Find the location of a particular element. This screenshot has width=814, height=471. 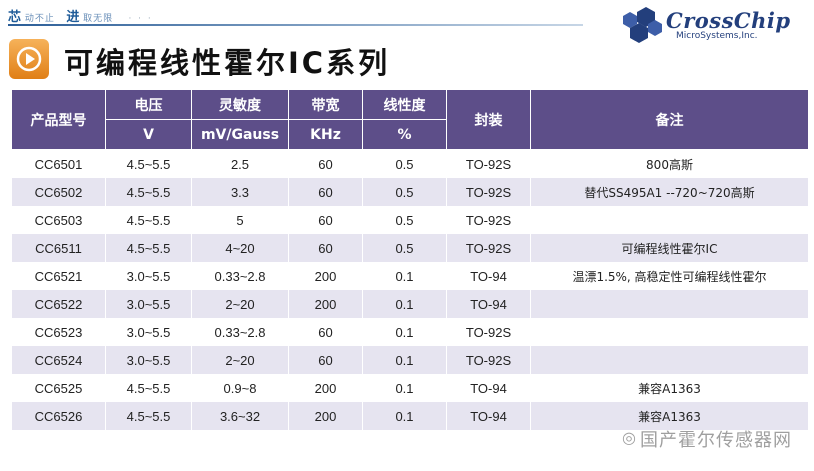

header-slogan: 芯 动不止 进 取无限 · · · is located at coordinates (80, 15).